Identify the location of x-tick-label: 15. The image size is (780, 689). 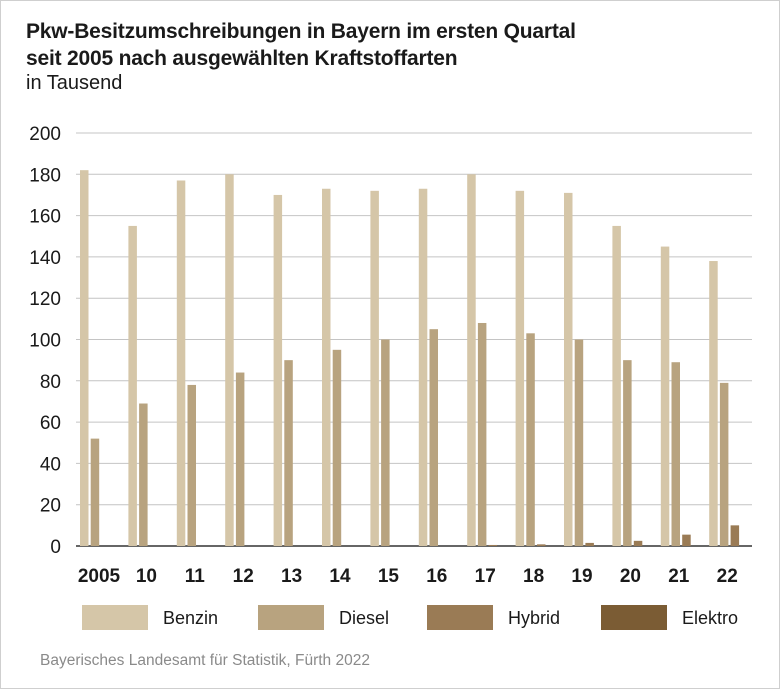
(389, 576).